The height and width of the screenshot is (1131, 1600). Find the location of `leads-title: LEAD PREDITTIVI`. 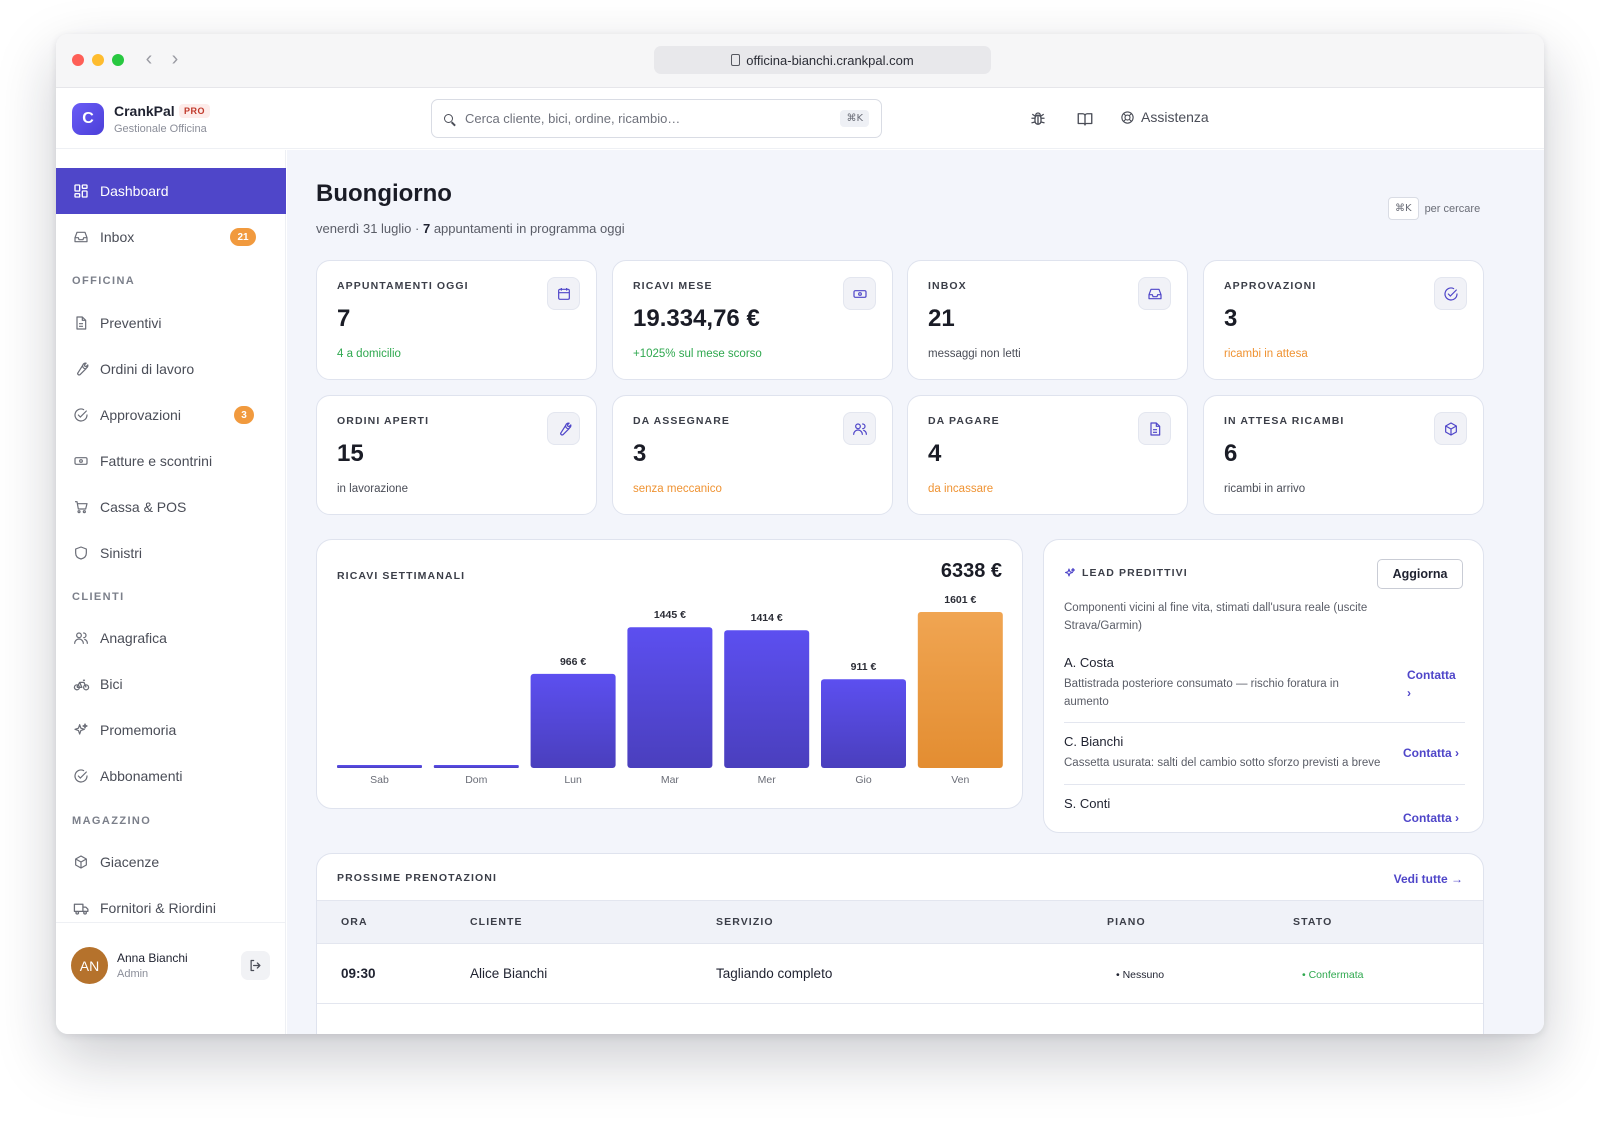

leads-title: LEAD PREDITTIVI is located at coordinates (1135, 573).